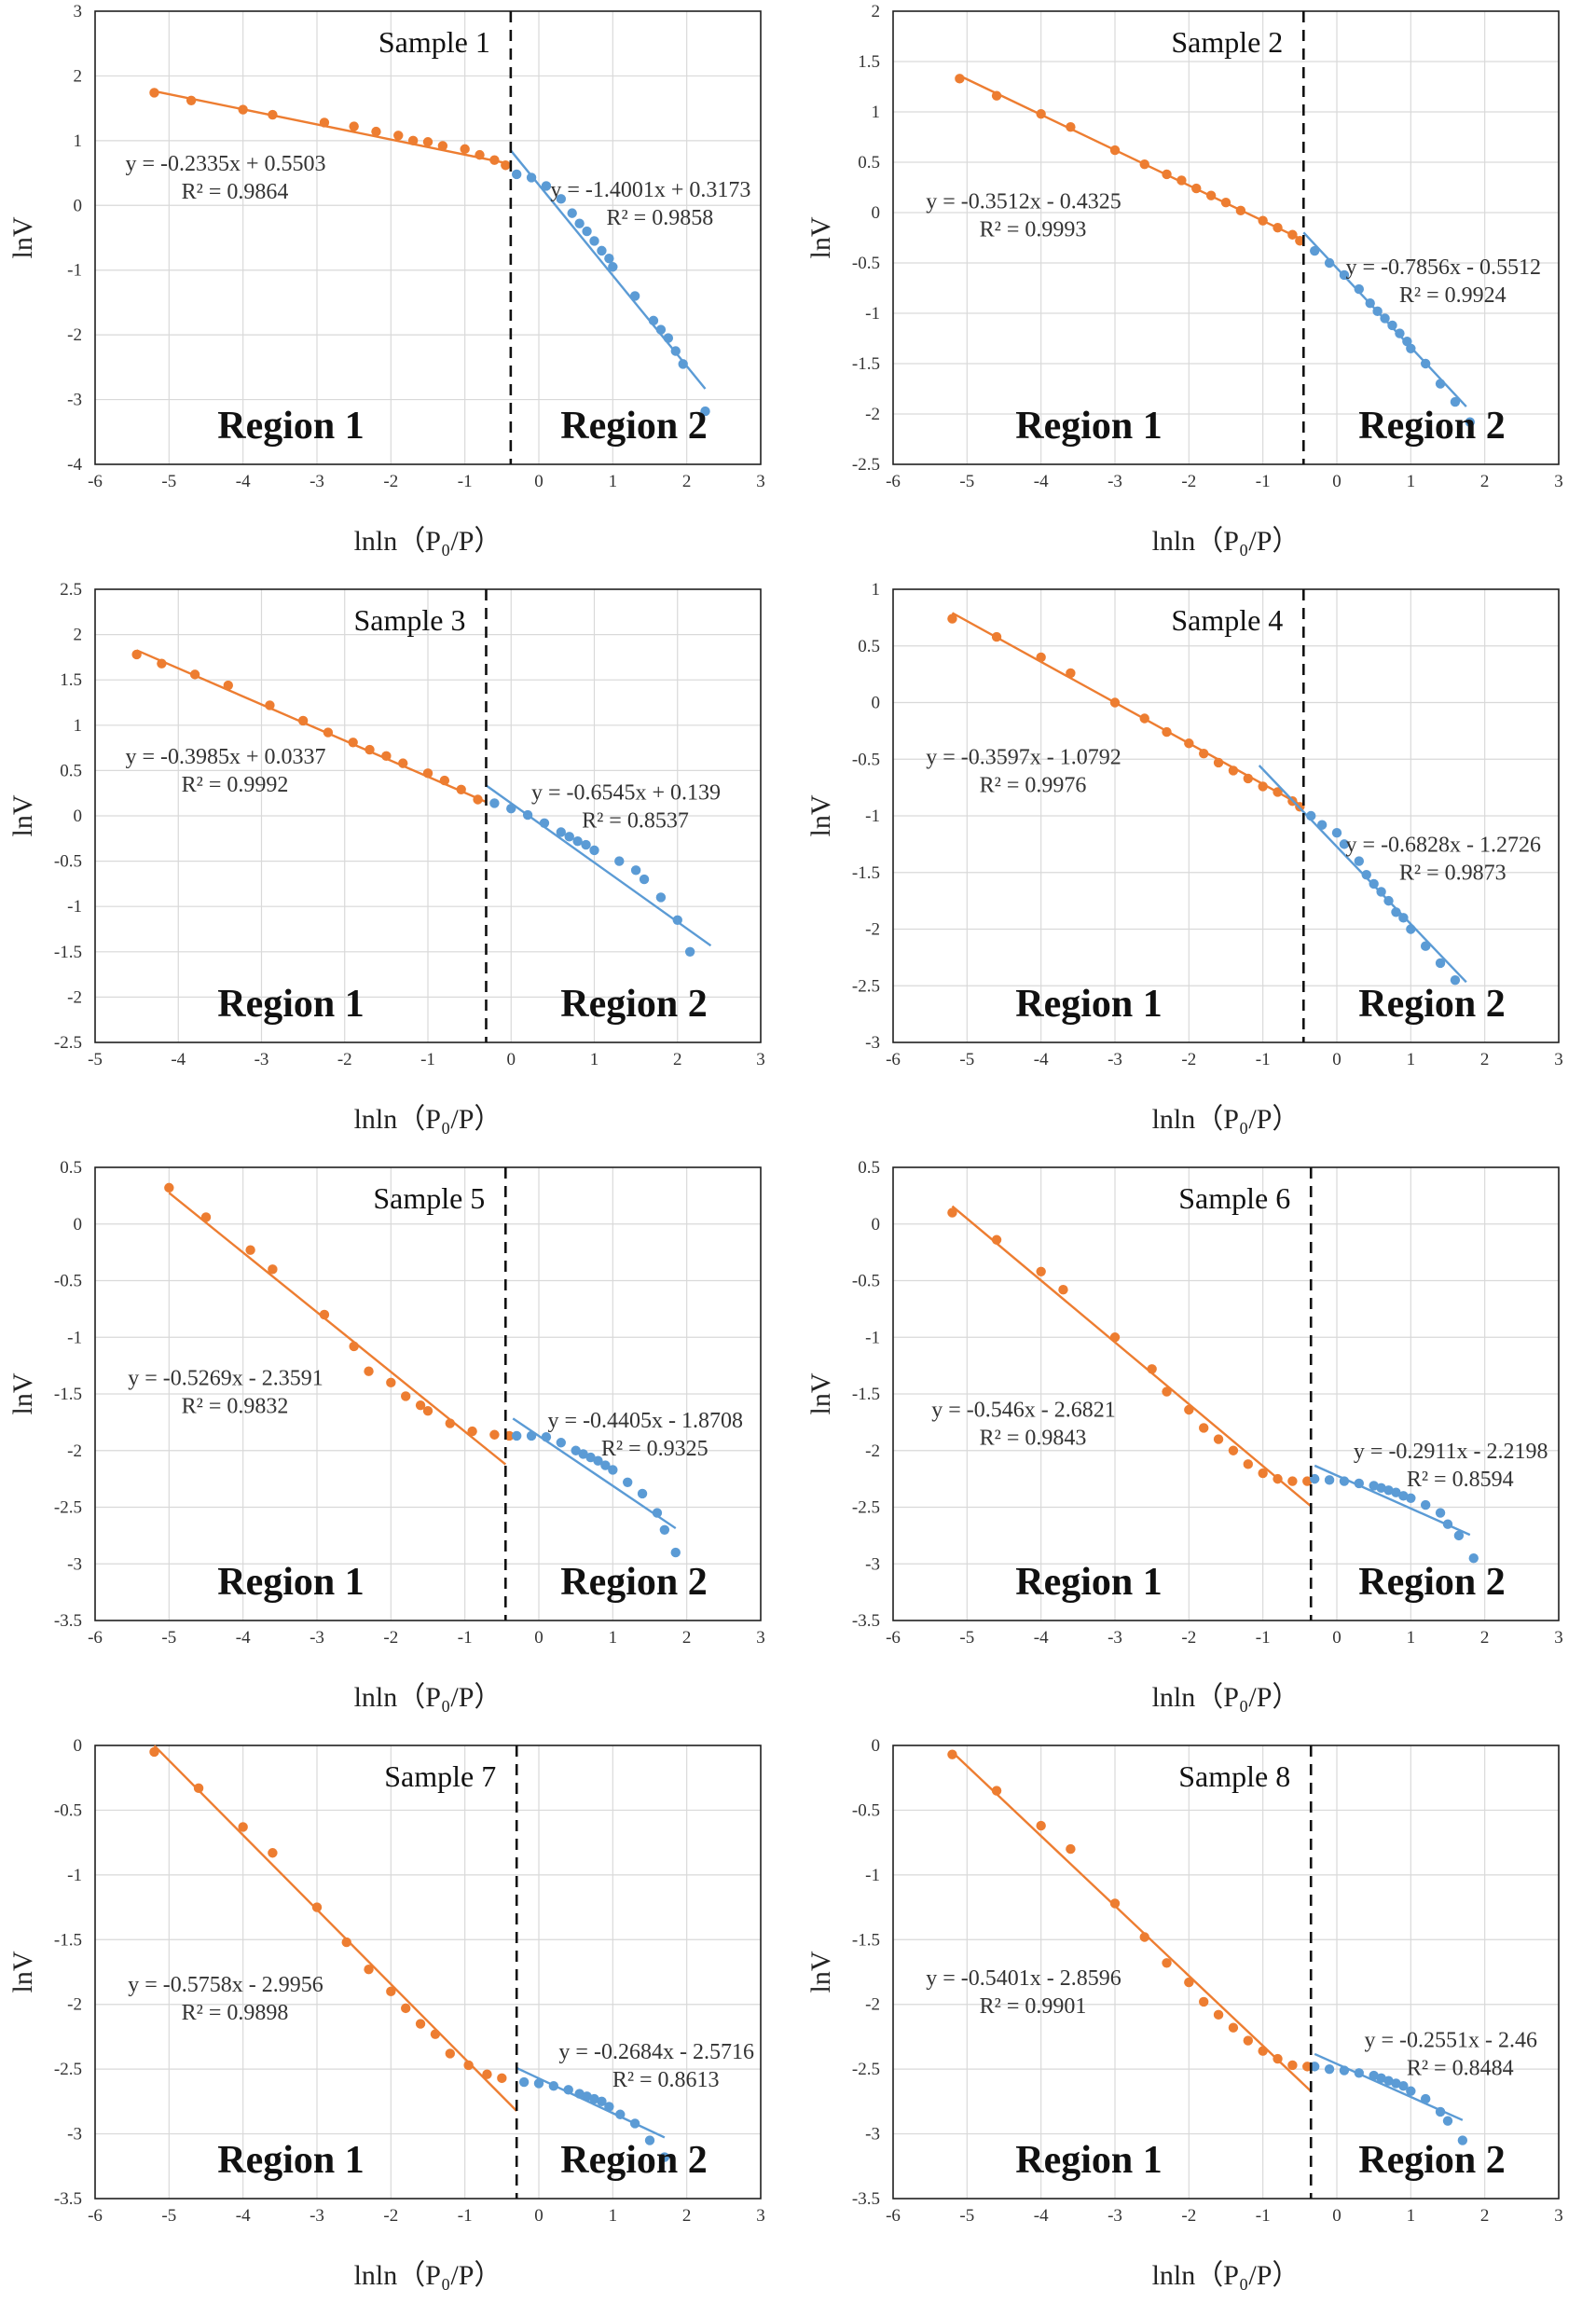 The width and height of the screenshot is (1596, 2317). Describe the element at coordinates (1033, 786) in the screenshot. I see `fit-r-squared: R² = 0.9976` at that location.